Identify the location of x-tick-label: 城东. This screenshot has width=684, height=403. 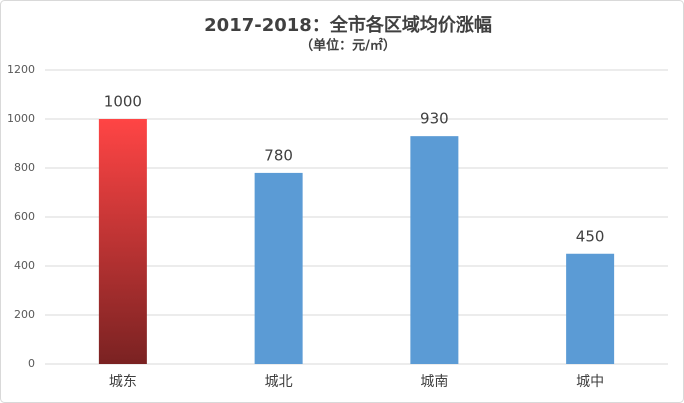
(123, 382).